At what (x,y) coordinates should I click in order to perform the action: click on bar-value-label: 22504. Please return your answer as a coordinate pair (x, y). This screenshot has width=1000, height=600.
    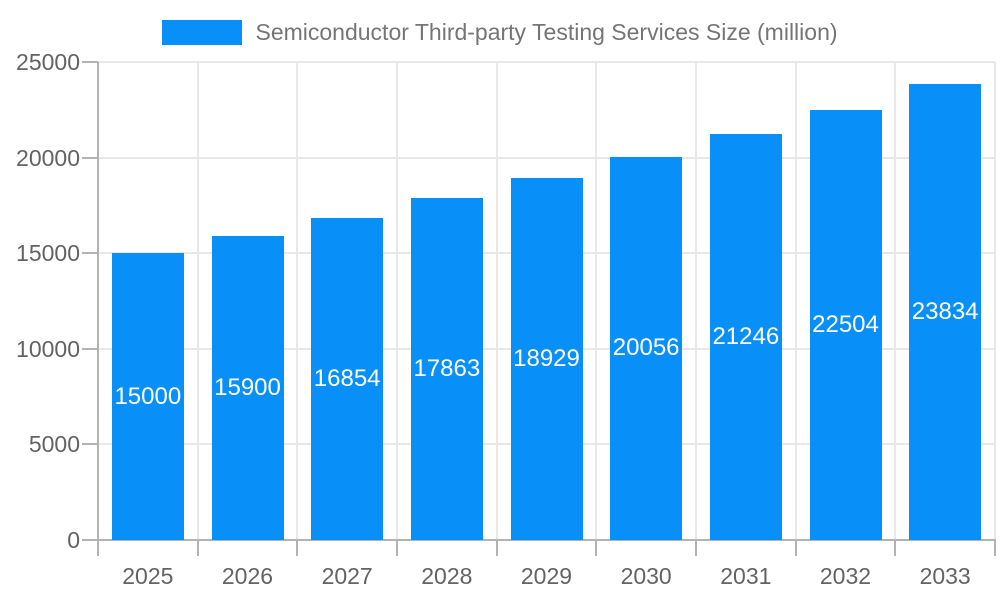
    Looking at the image, I should click on (845, 324).